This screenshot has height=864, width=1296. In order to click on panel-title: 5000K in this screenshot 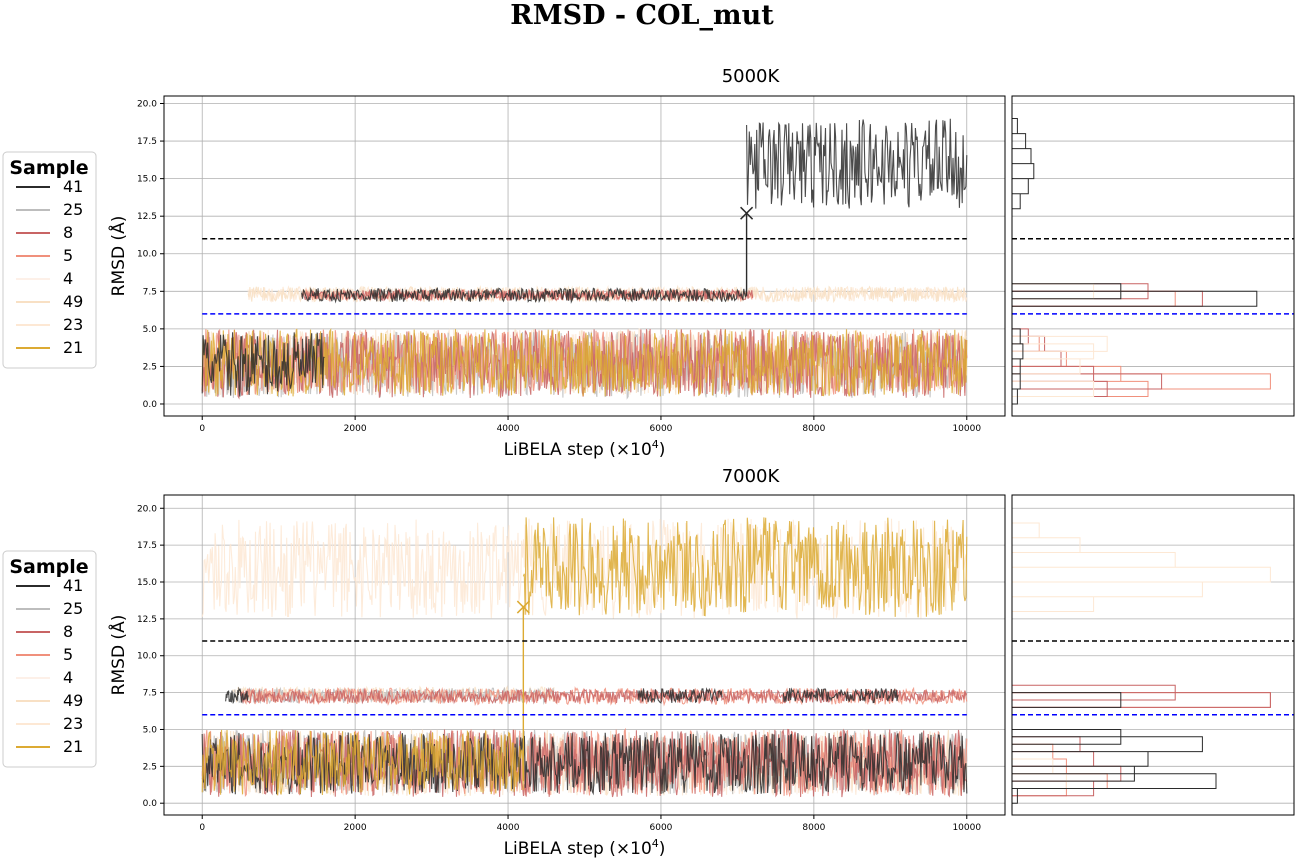, I will do `click(751, 76)`.